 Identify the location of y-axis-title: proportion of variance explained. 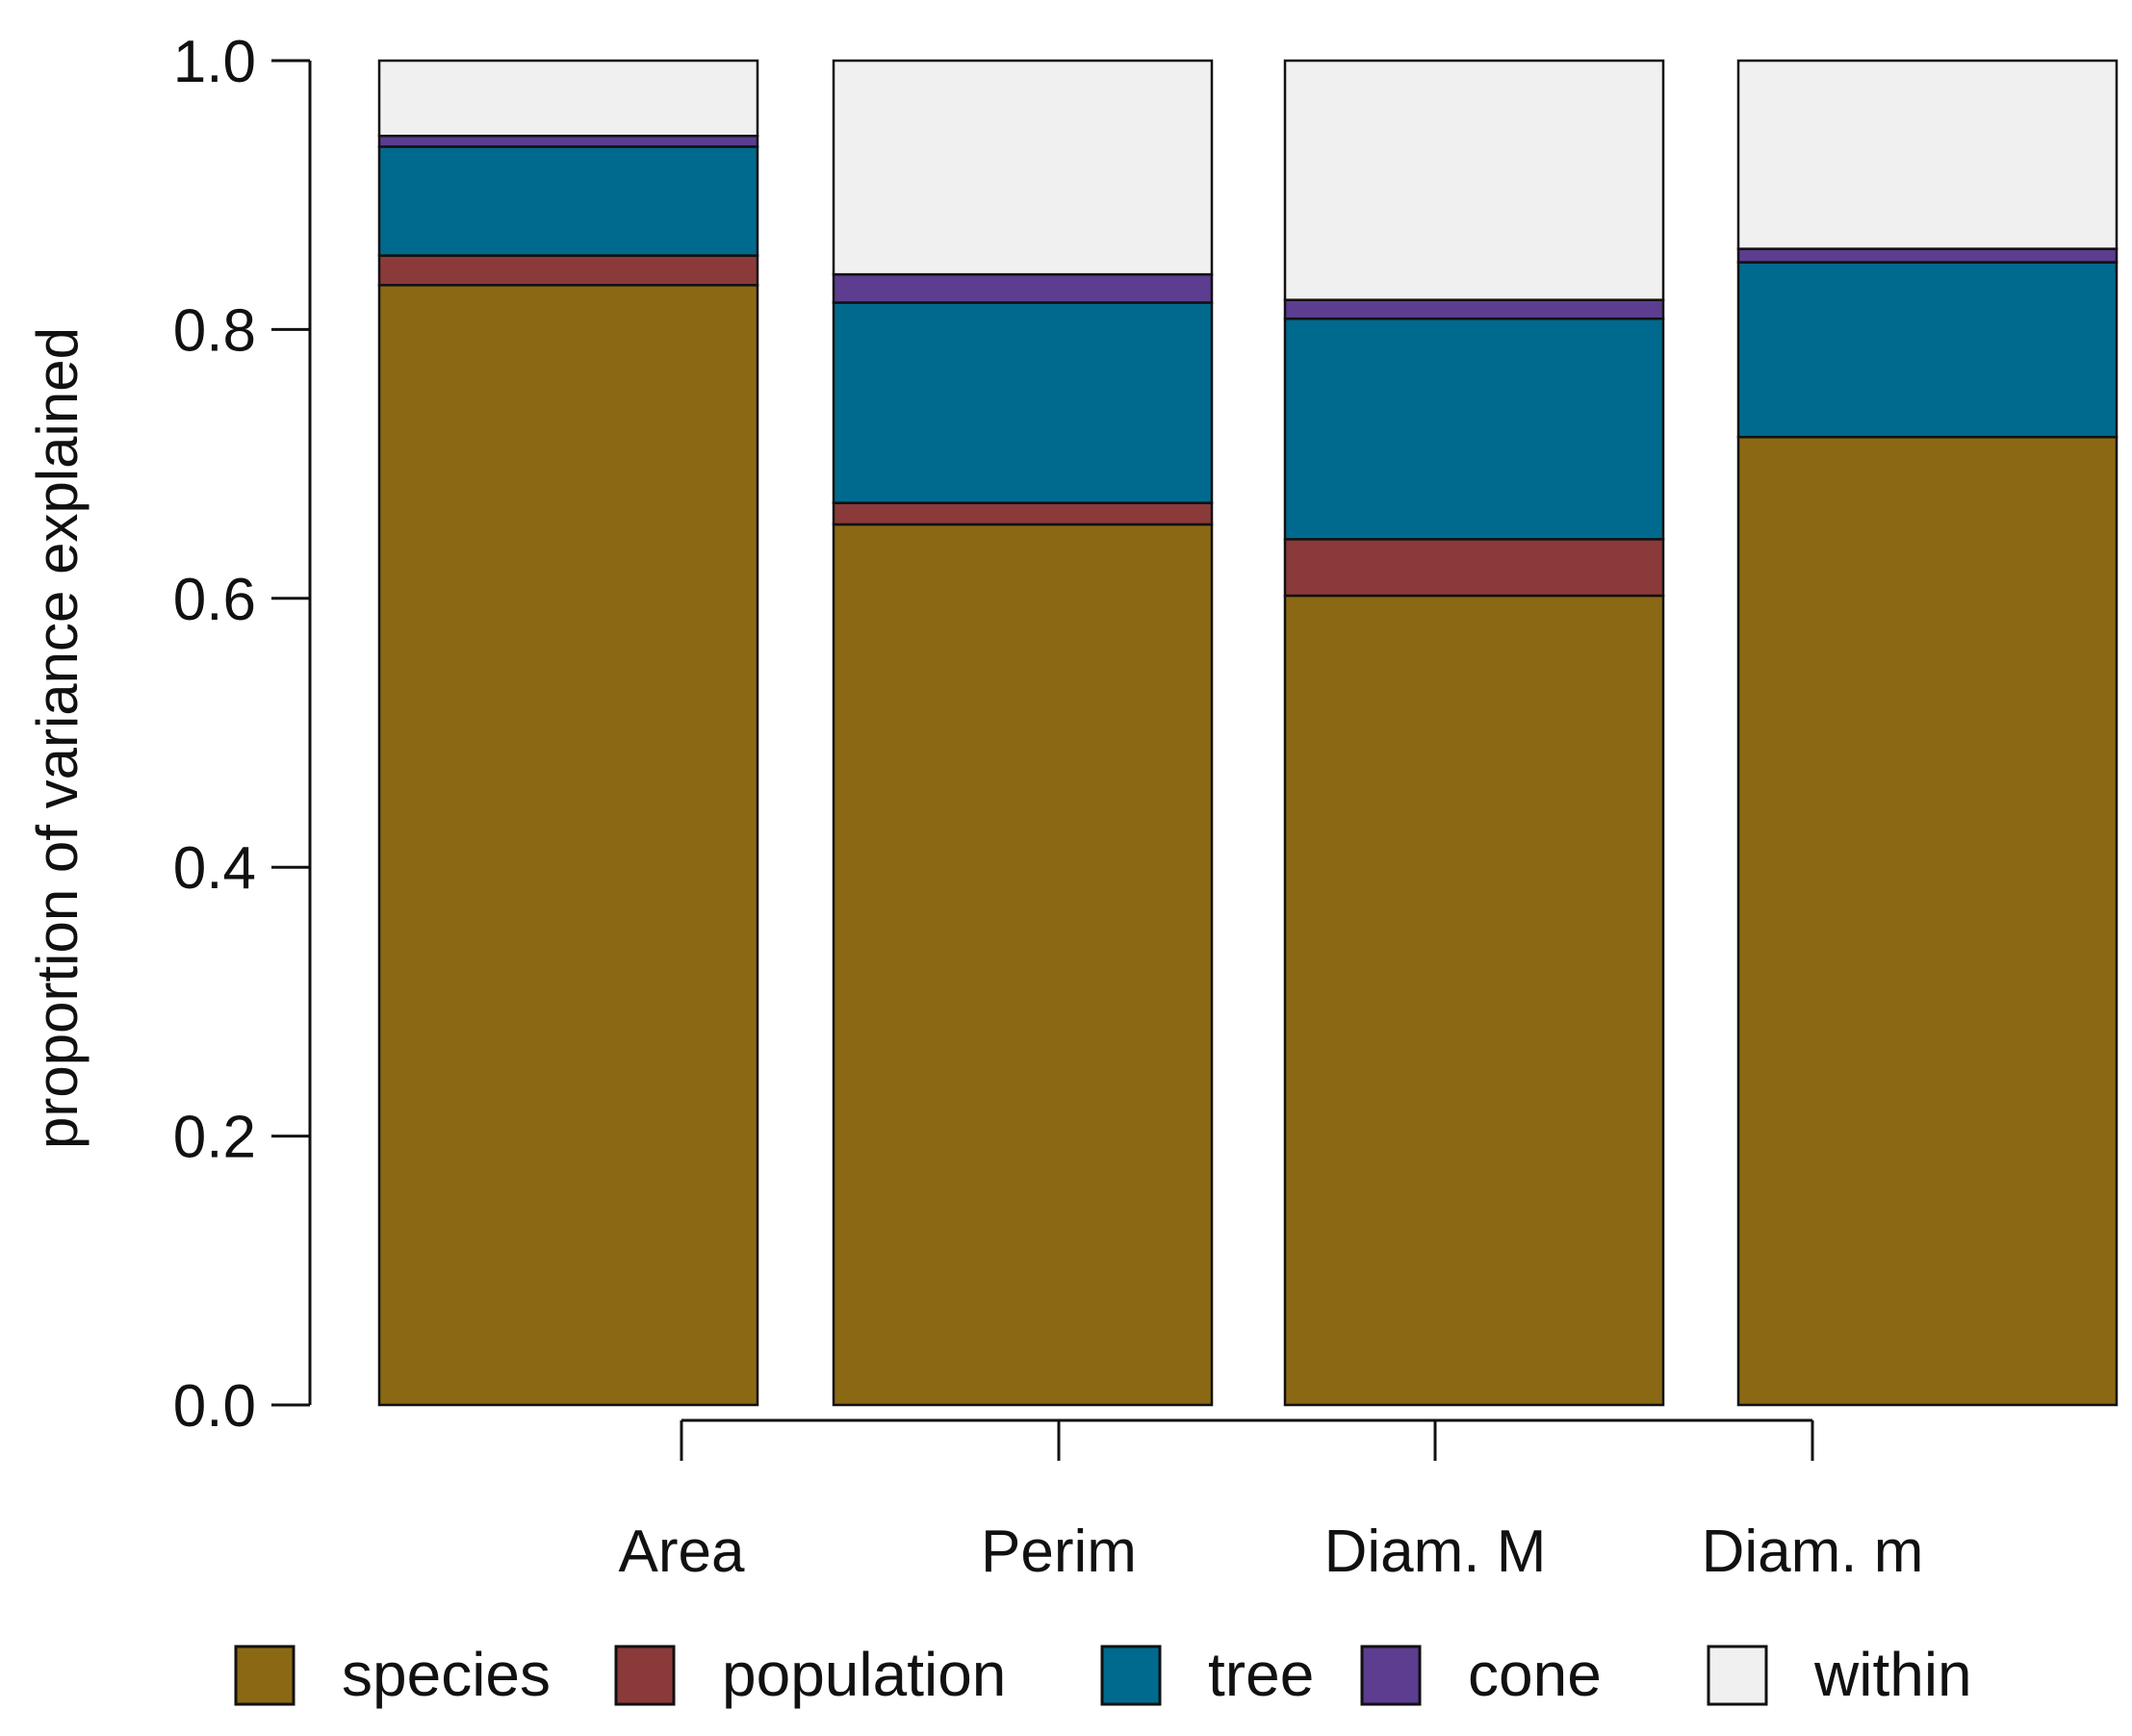
(57, 738).